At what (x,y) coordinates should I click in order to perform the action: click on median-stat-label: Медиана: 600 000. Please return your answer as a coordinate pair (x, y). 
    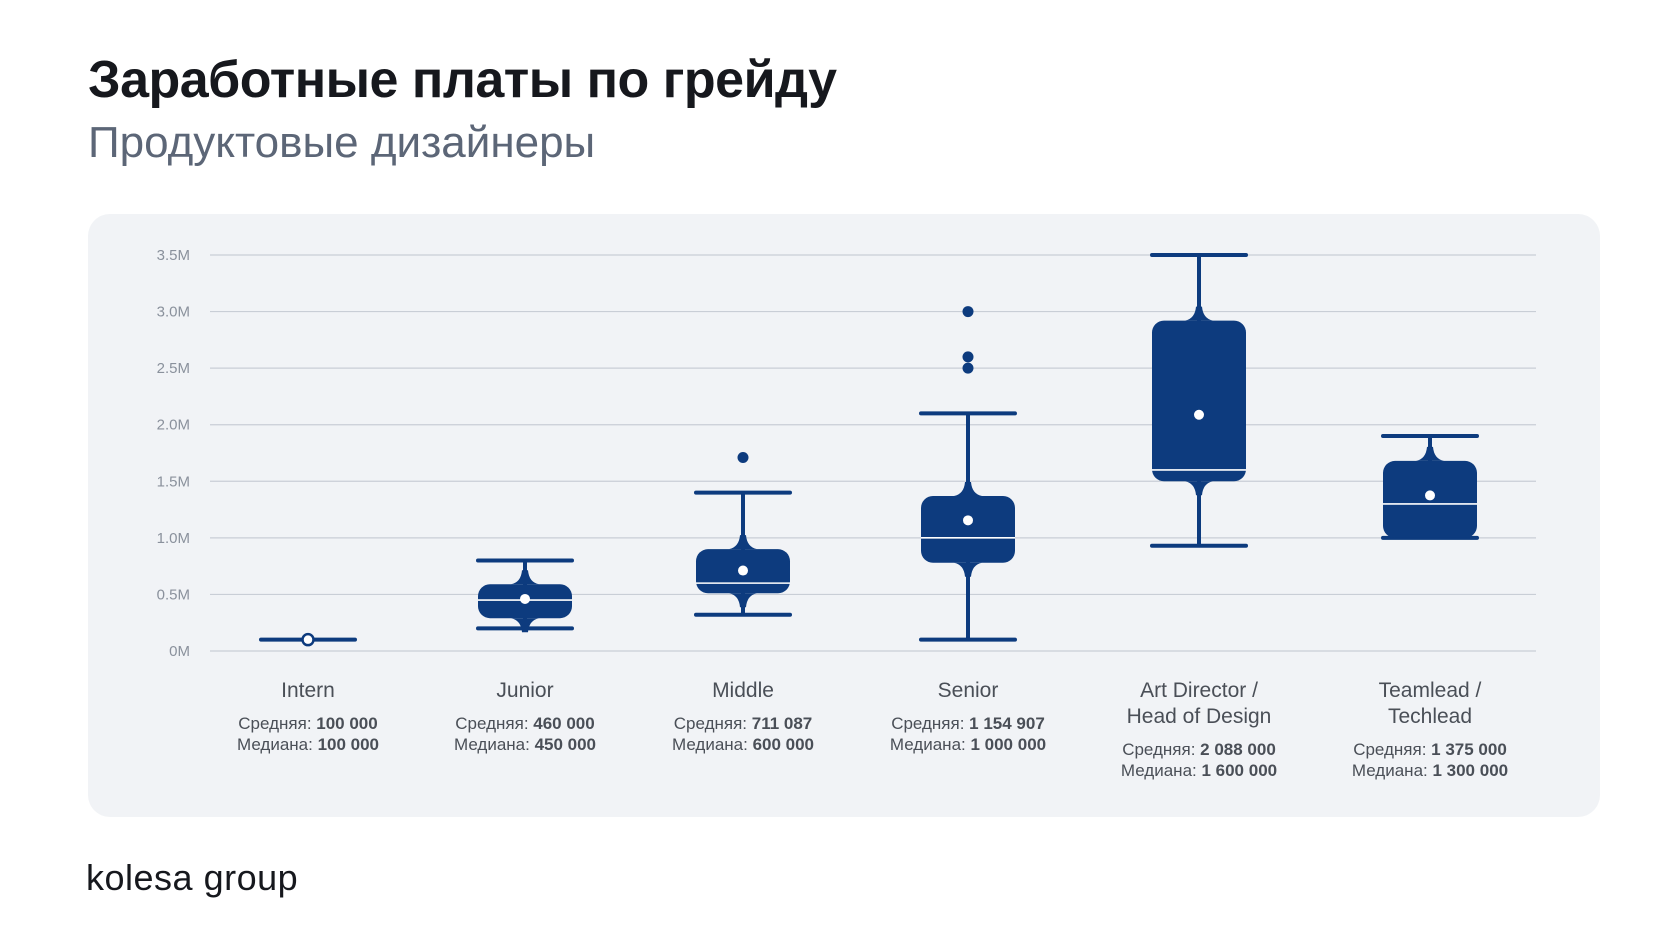
    Looking at the image, I should click on (743, 744).